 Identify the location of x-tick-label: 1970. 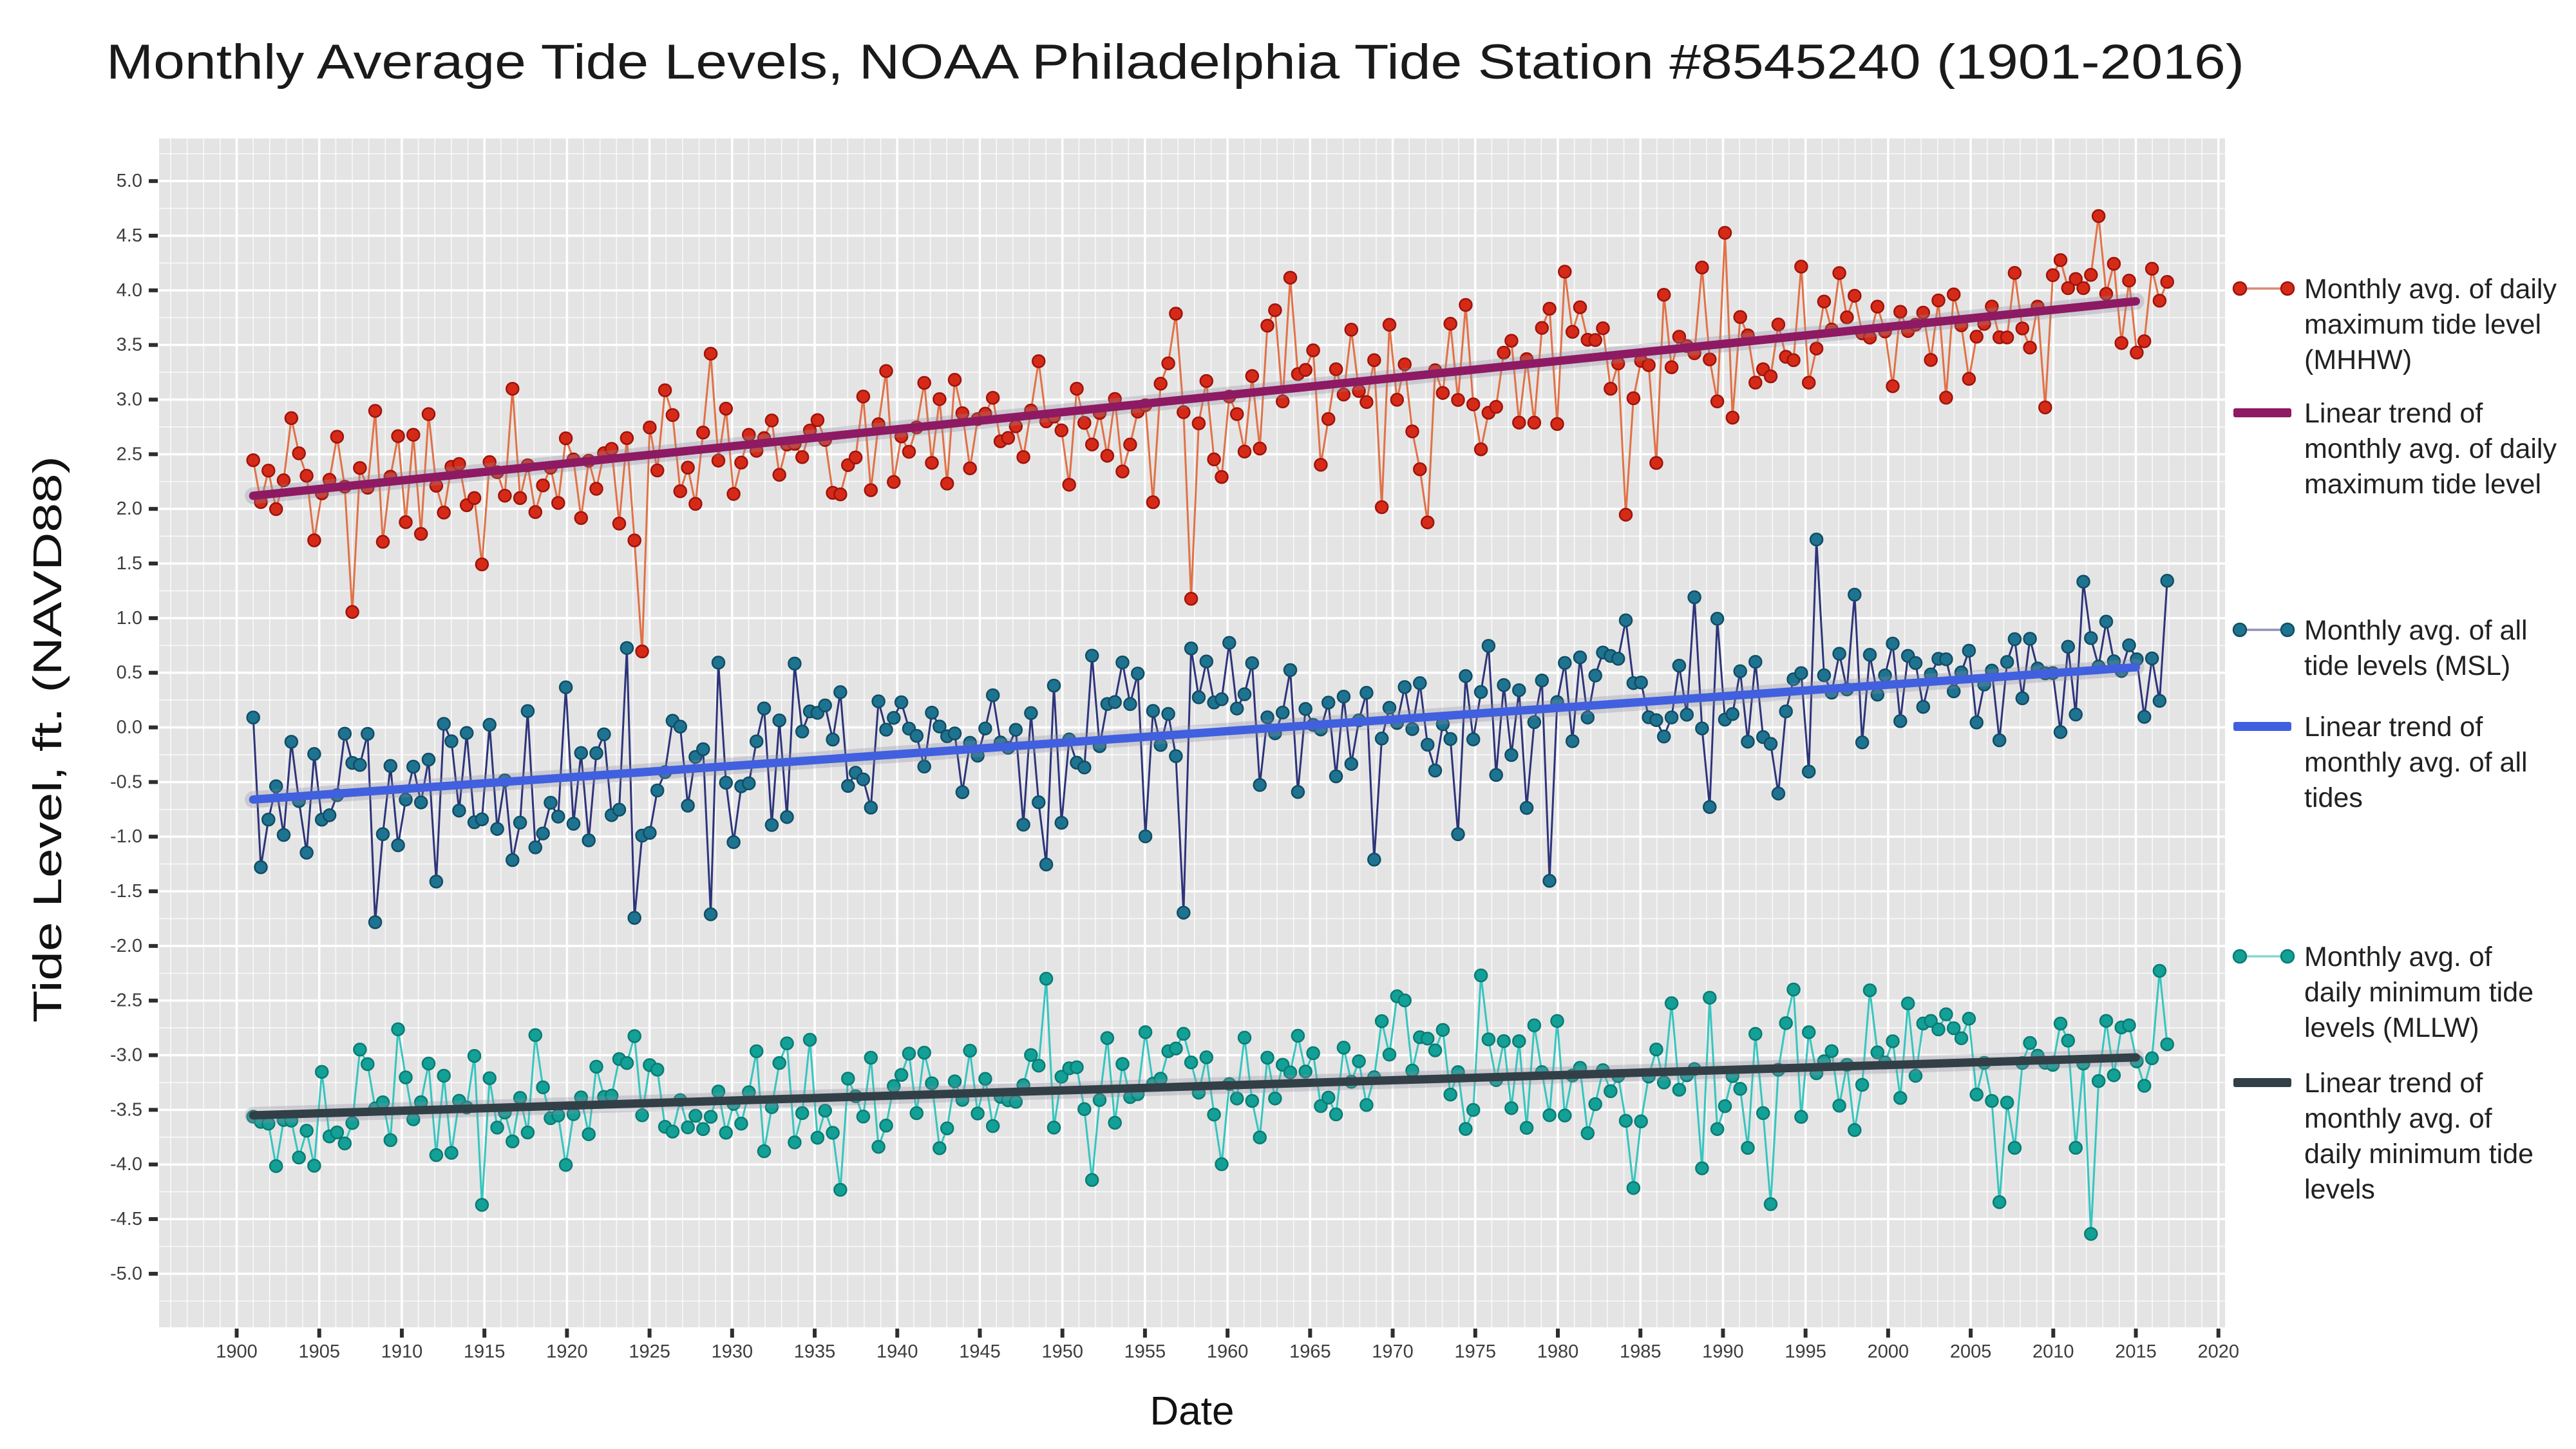
(1393, 1351).